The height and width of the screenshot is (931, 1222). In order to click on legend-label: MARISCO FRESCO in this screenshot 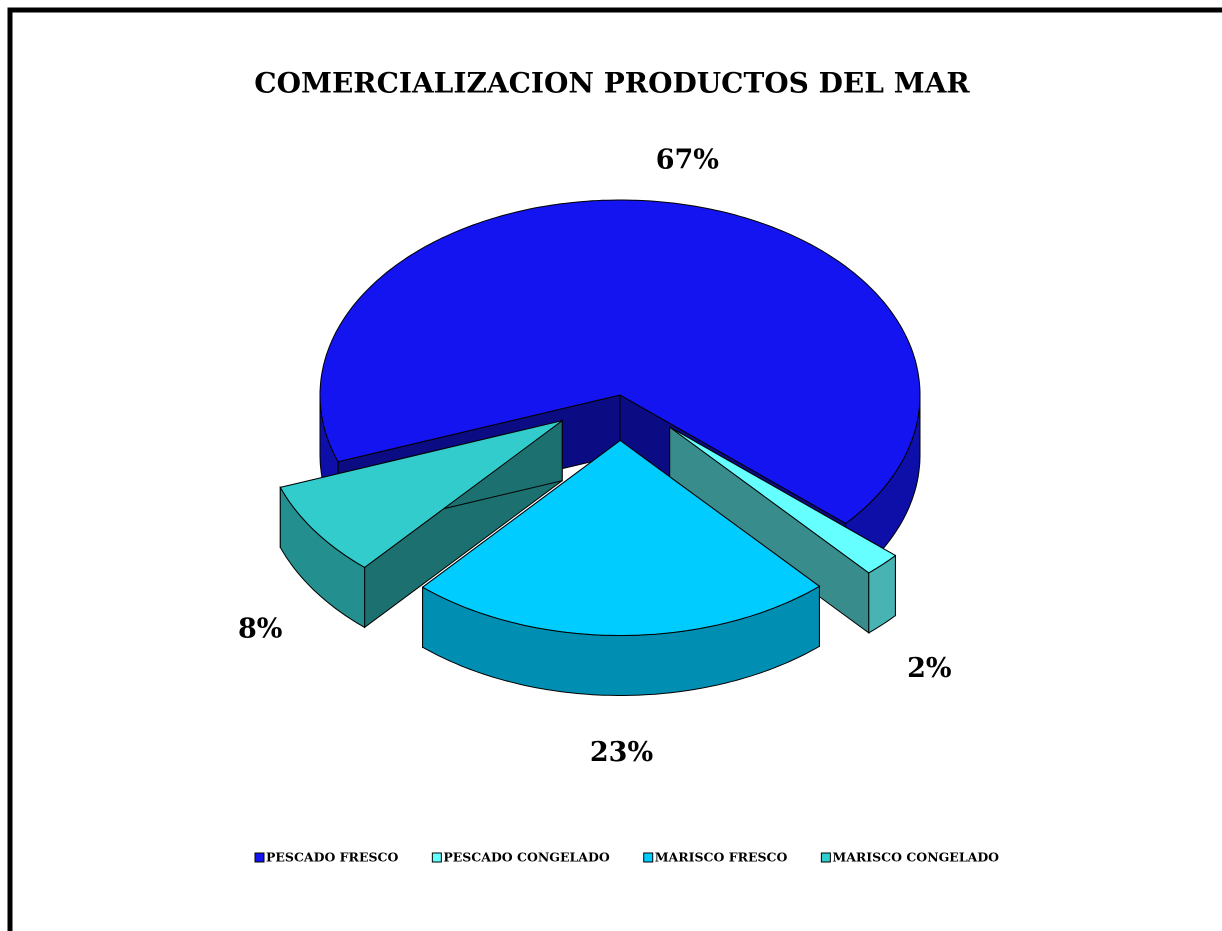, I will do `click(721, 857)`.